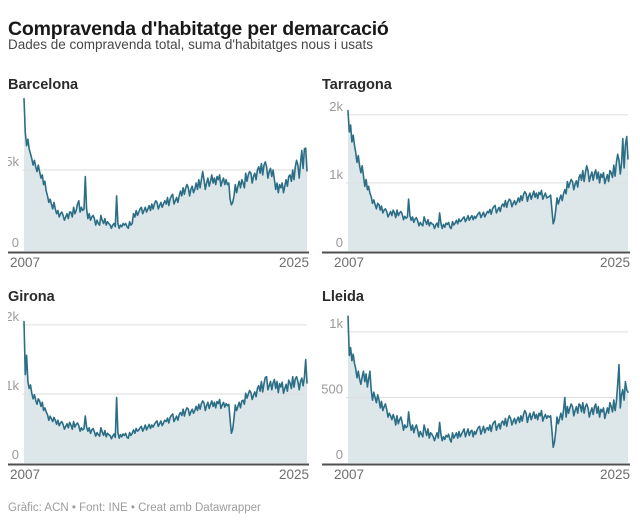 The width and height of the screenshot is (640, 526). What do you see at coordinates (332, 389) in the screenshot?
I see `svg-text: 500` at bounding box center [332, 389].